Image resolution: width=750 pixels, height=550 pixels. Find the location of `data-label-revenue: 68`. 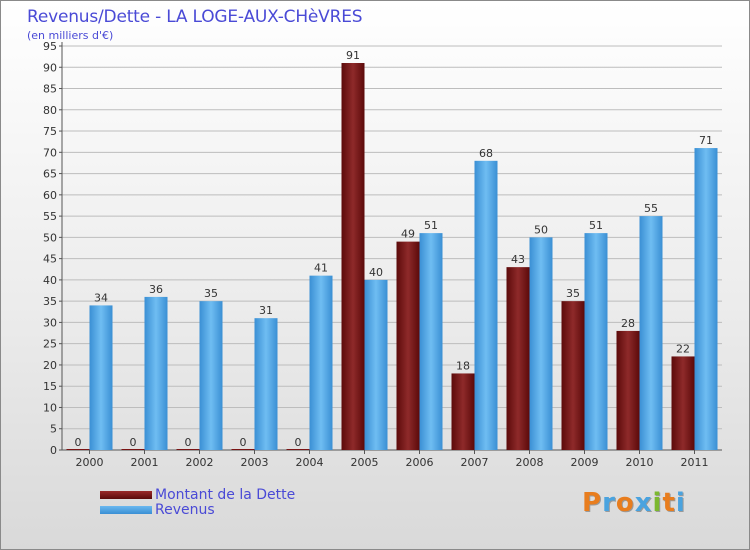

data-label-revenue: 68 is located at coordinates (486, 153).